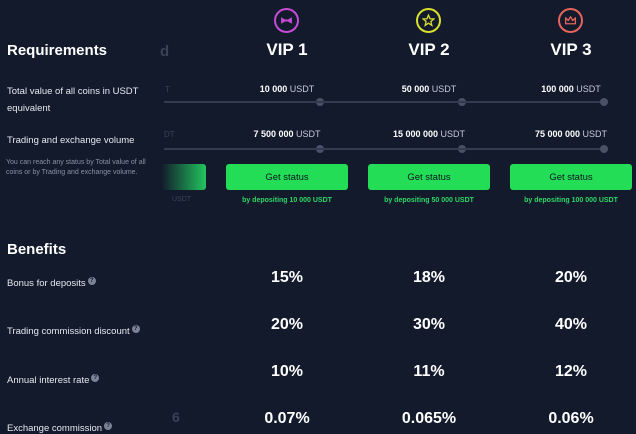 The width and height of the screenshot is (636, 434). What do you see at coordinates (287, 324) in the screenshot?
I see `vip-1-discount-value: 20%` at bounding box center [287, 324].